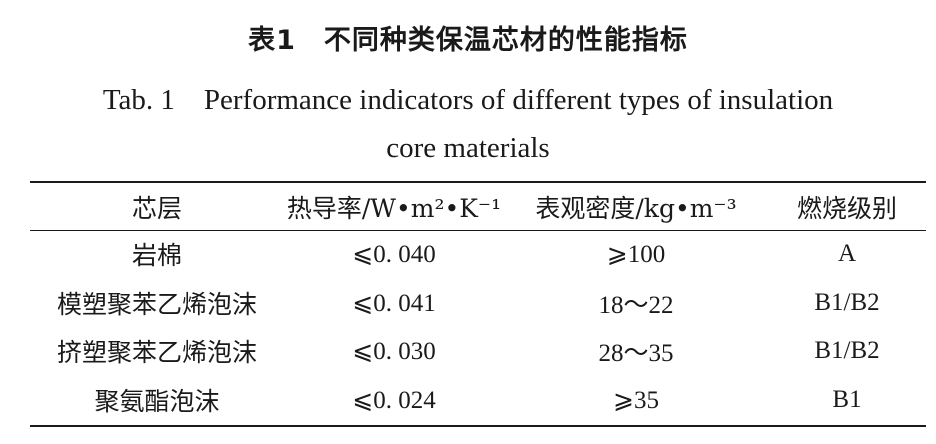  What do you see at coordinates (156, 256) in the screenshot?
I see `cell-material: 岩棉` at bounding box center [156, 256].